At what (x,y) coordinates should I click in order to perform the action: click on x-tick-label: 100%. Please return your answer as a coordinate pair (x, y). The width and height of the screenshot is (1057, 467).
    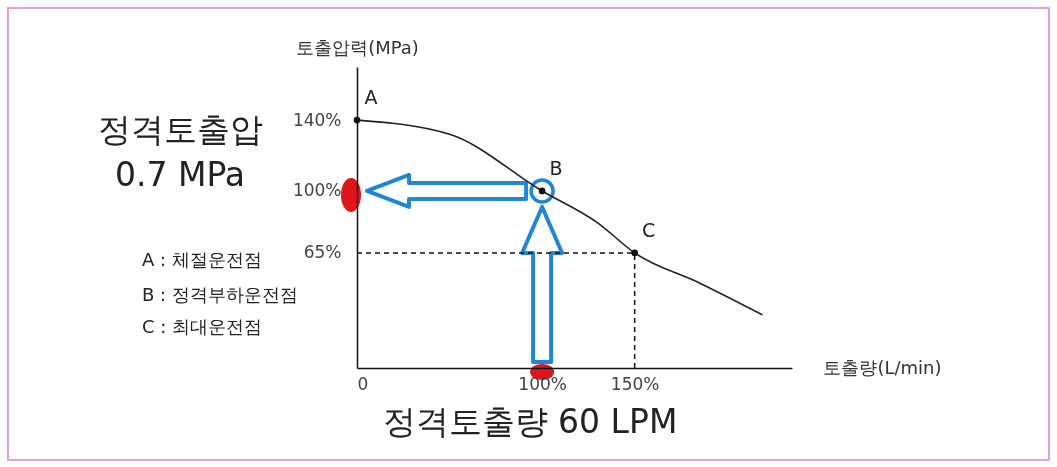
    Looking at the image, I should click on (542, 383).